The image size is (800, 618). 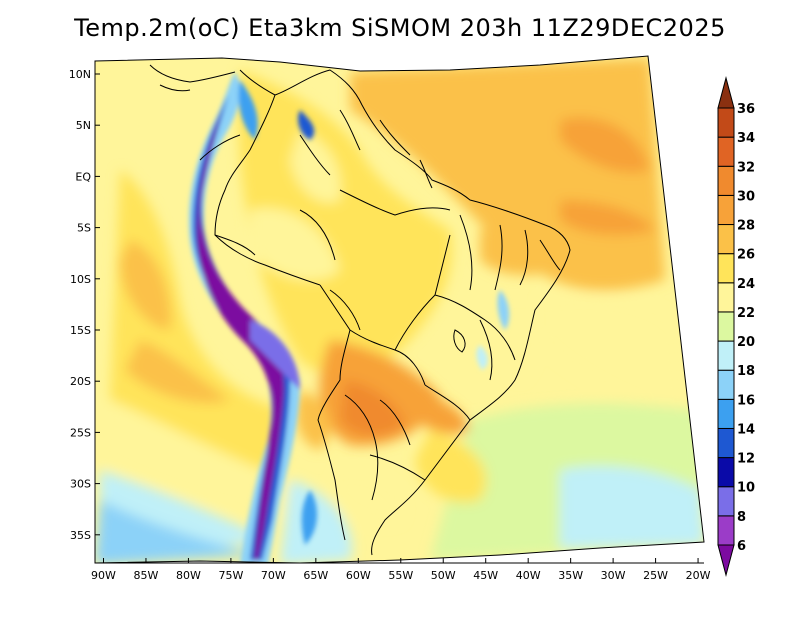 What do you see at coordinates (746, 167) in the screenshot?
I see `colorbar-label: 32` at bounding box center [746, 167].